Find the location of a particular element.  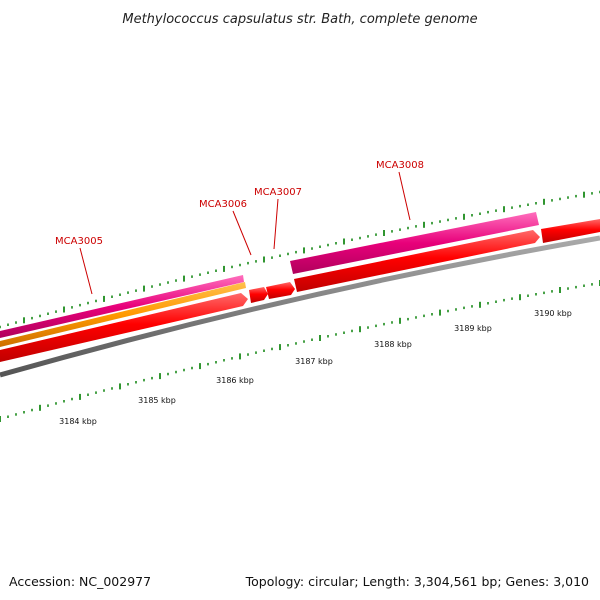

feature-pink-right is located at coordinates (414, 243).